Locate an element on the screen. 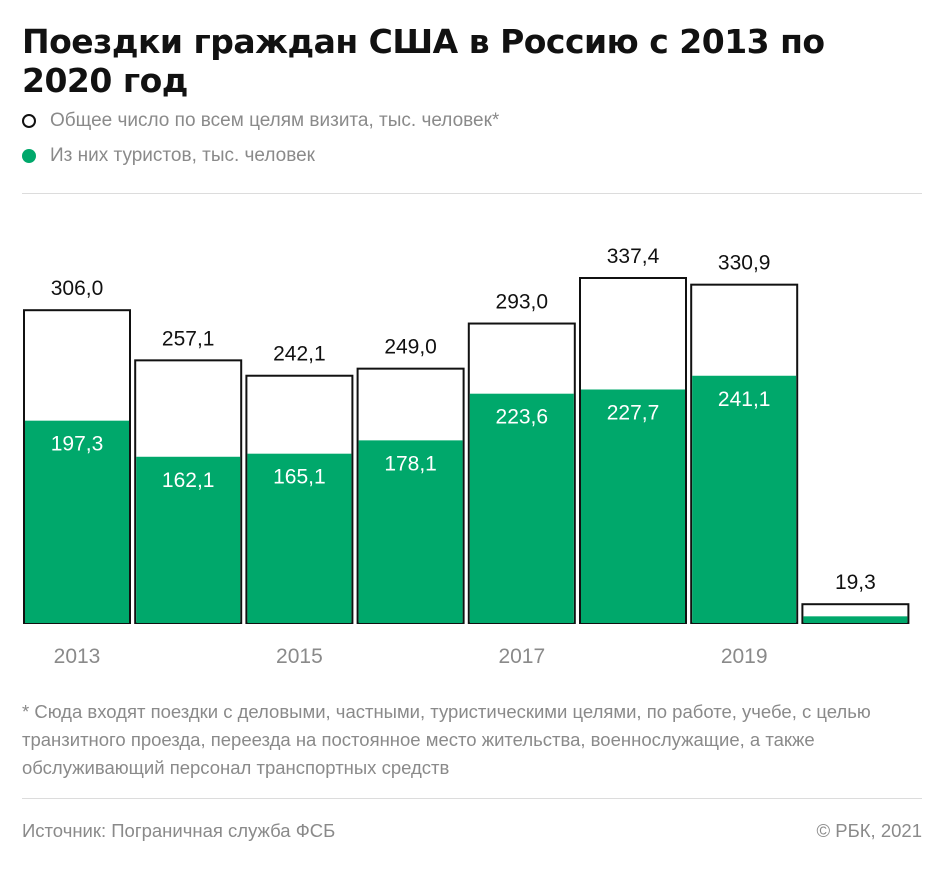  bar-tourists-2019 is located at coordinates (744, 499).